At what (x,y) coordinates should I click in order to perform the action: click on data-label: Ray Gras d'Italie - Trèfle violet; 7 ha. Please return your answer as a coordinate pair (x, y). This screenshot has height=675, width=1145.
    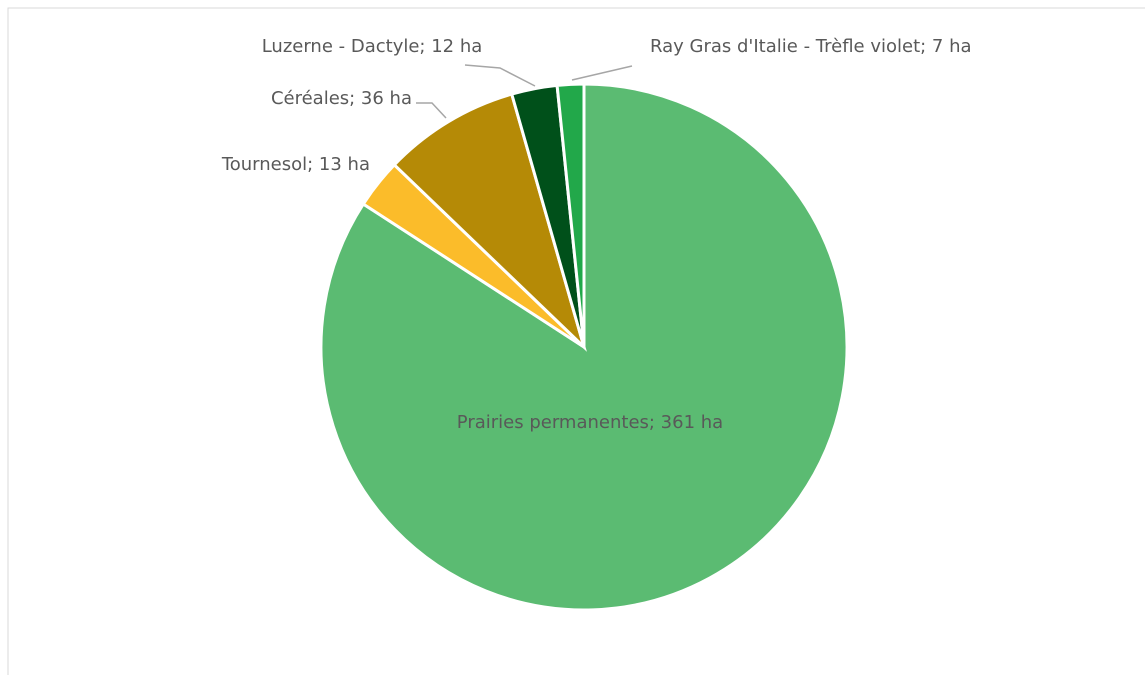
    Looking at the image, I should click on (811, 46).